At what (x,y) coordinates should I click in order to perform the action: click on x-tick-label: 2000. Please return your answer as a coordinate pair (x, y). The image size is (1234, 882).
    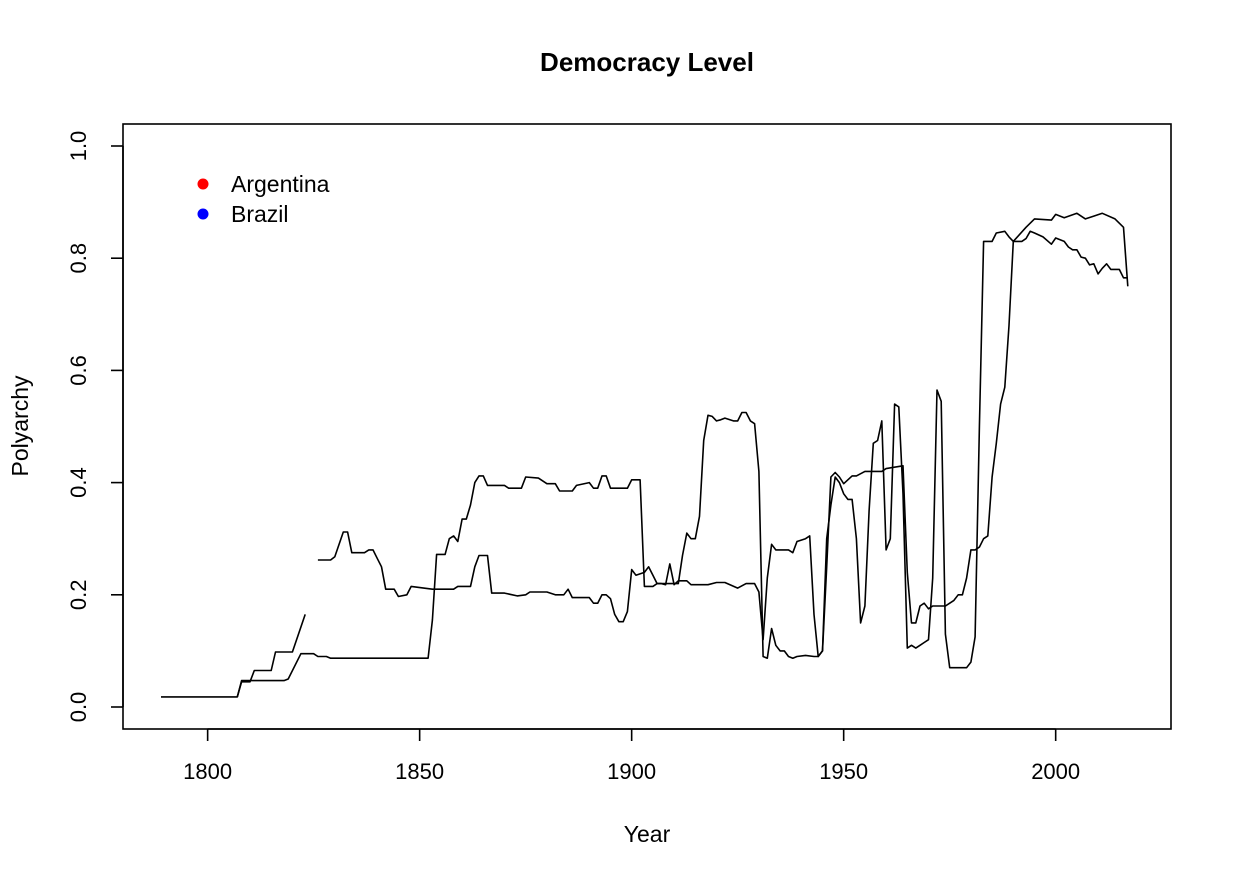
    Looking at the image, I should click on (1055, 771).